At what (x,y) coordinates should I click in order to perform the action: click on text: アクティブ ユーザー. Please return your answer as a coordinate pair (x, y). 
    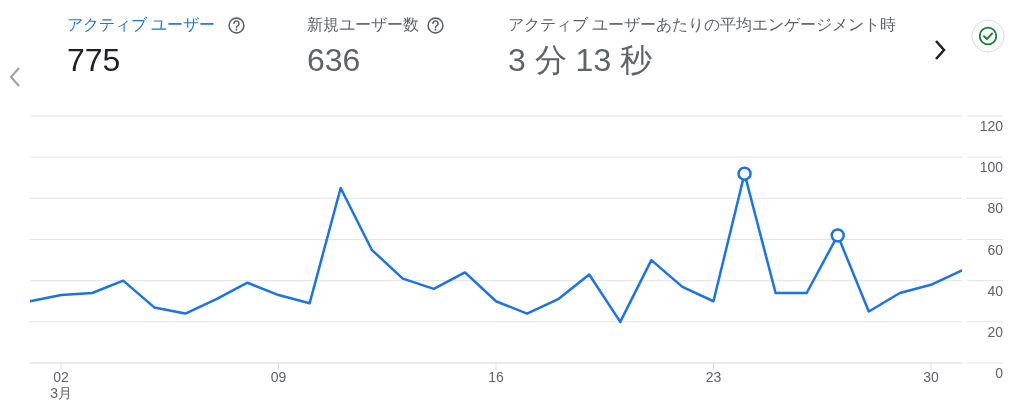
    Looking at the image, I should click on (142, 25).